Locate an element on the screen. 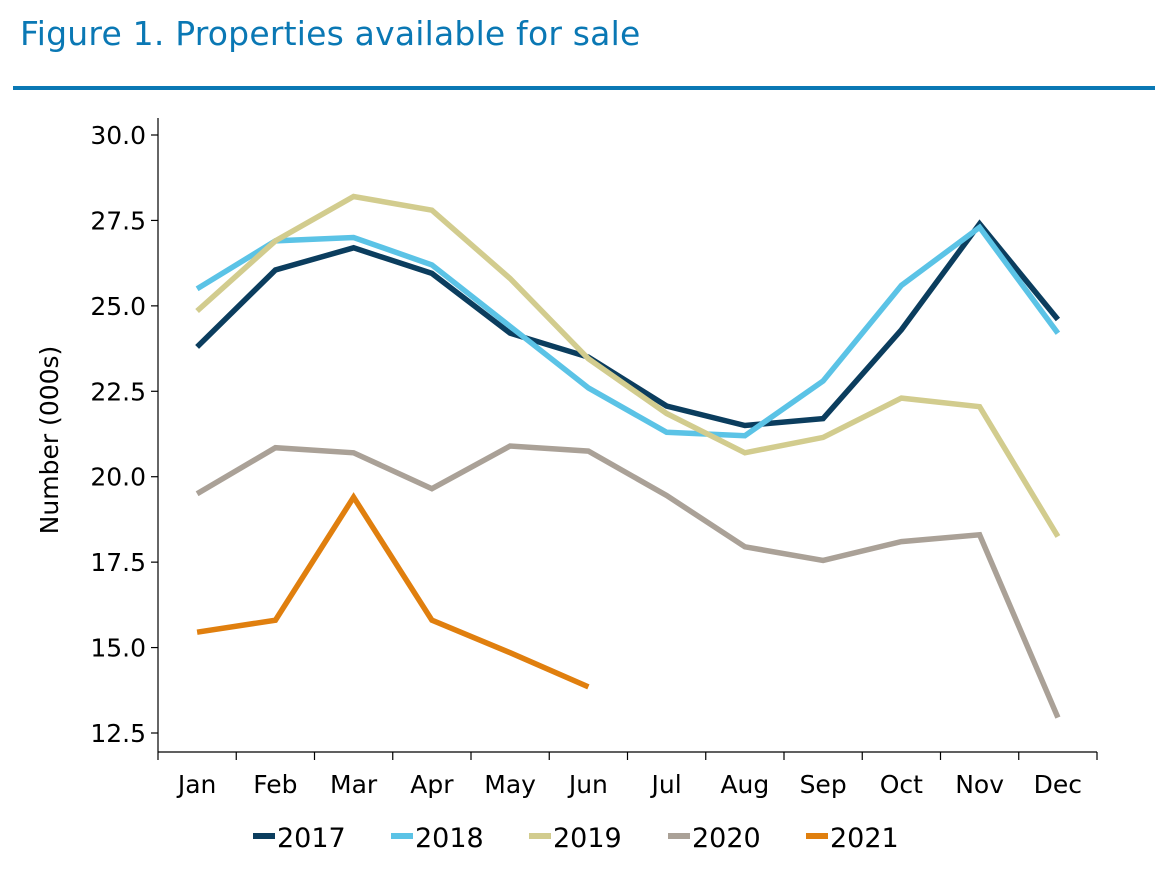 The image size is (1169, 869). x-tick-label: Dec is located at coordinates (1058, 784).